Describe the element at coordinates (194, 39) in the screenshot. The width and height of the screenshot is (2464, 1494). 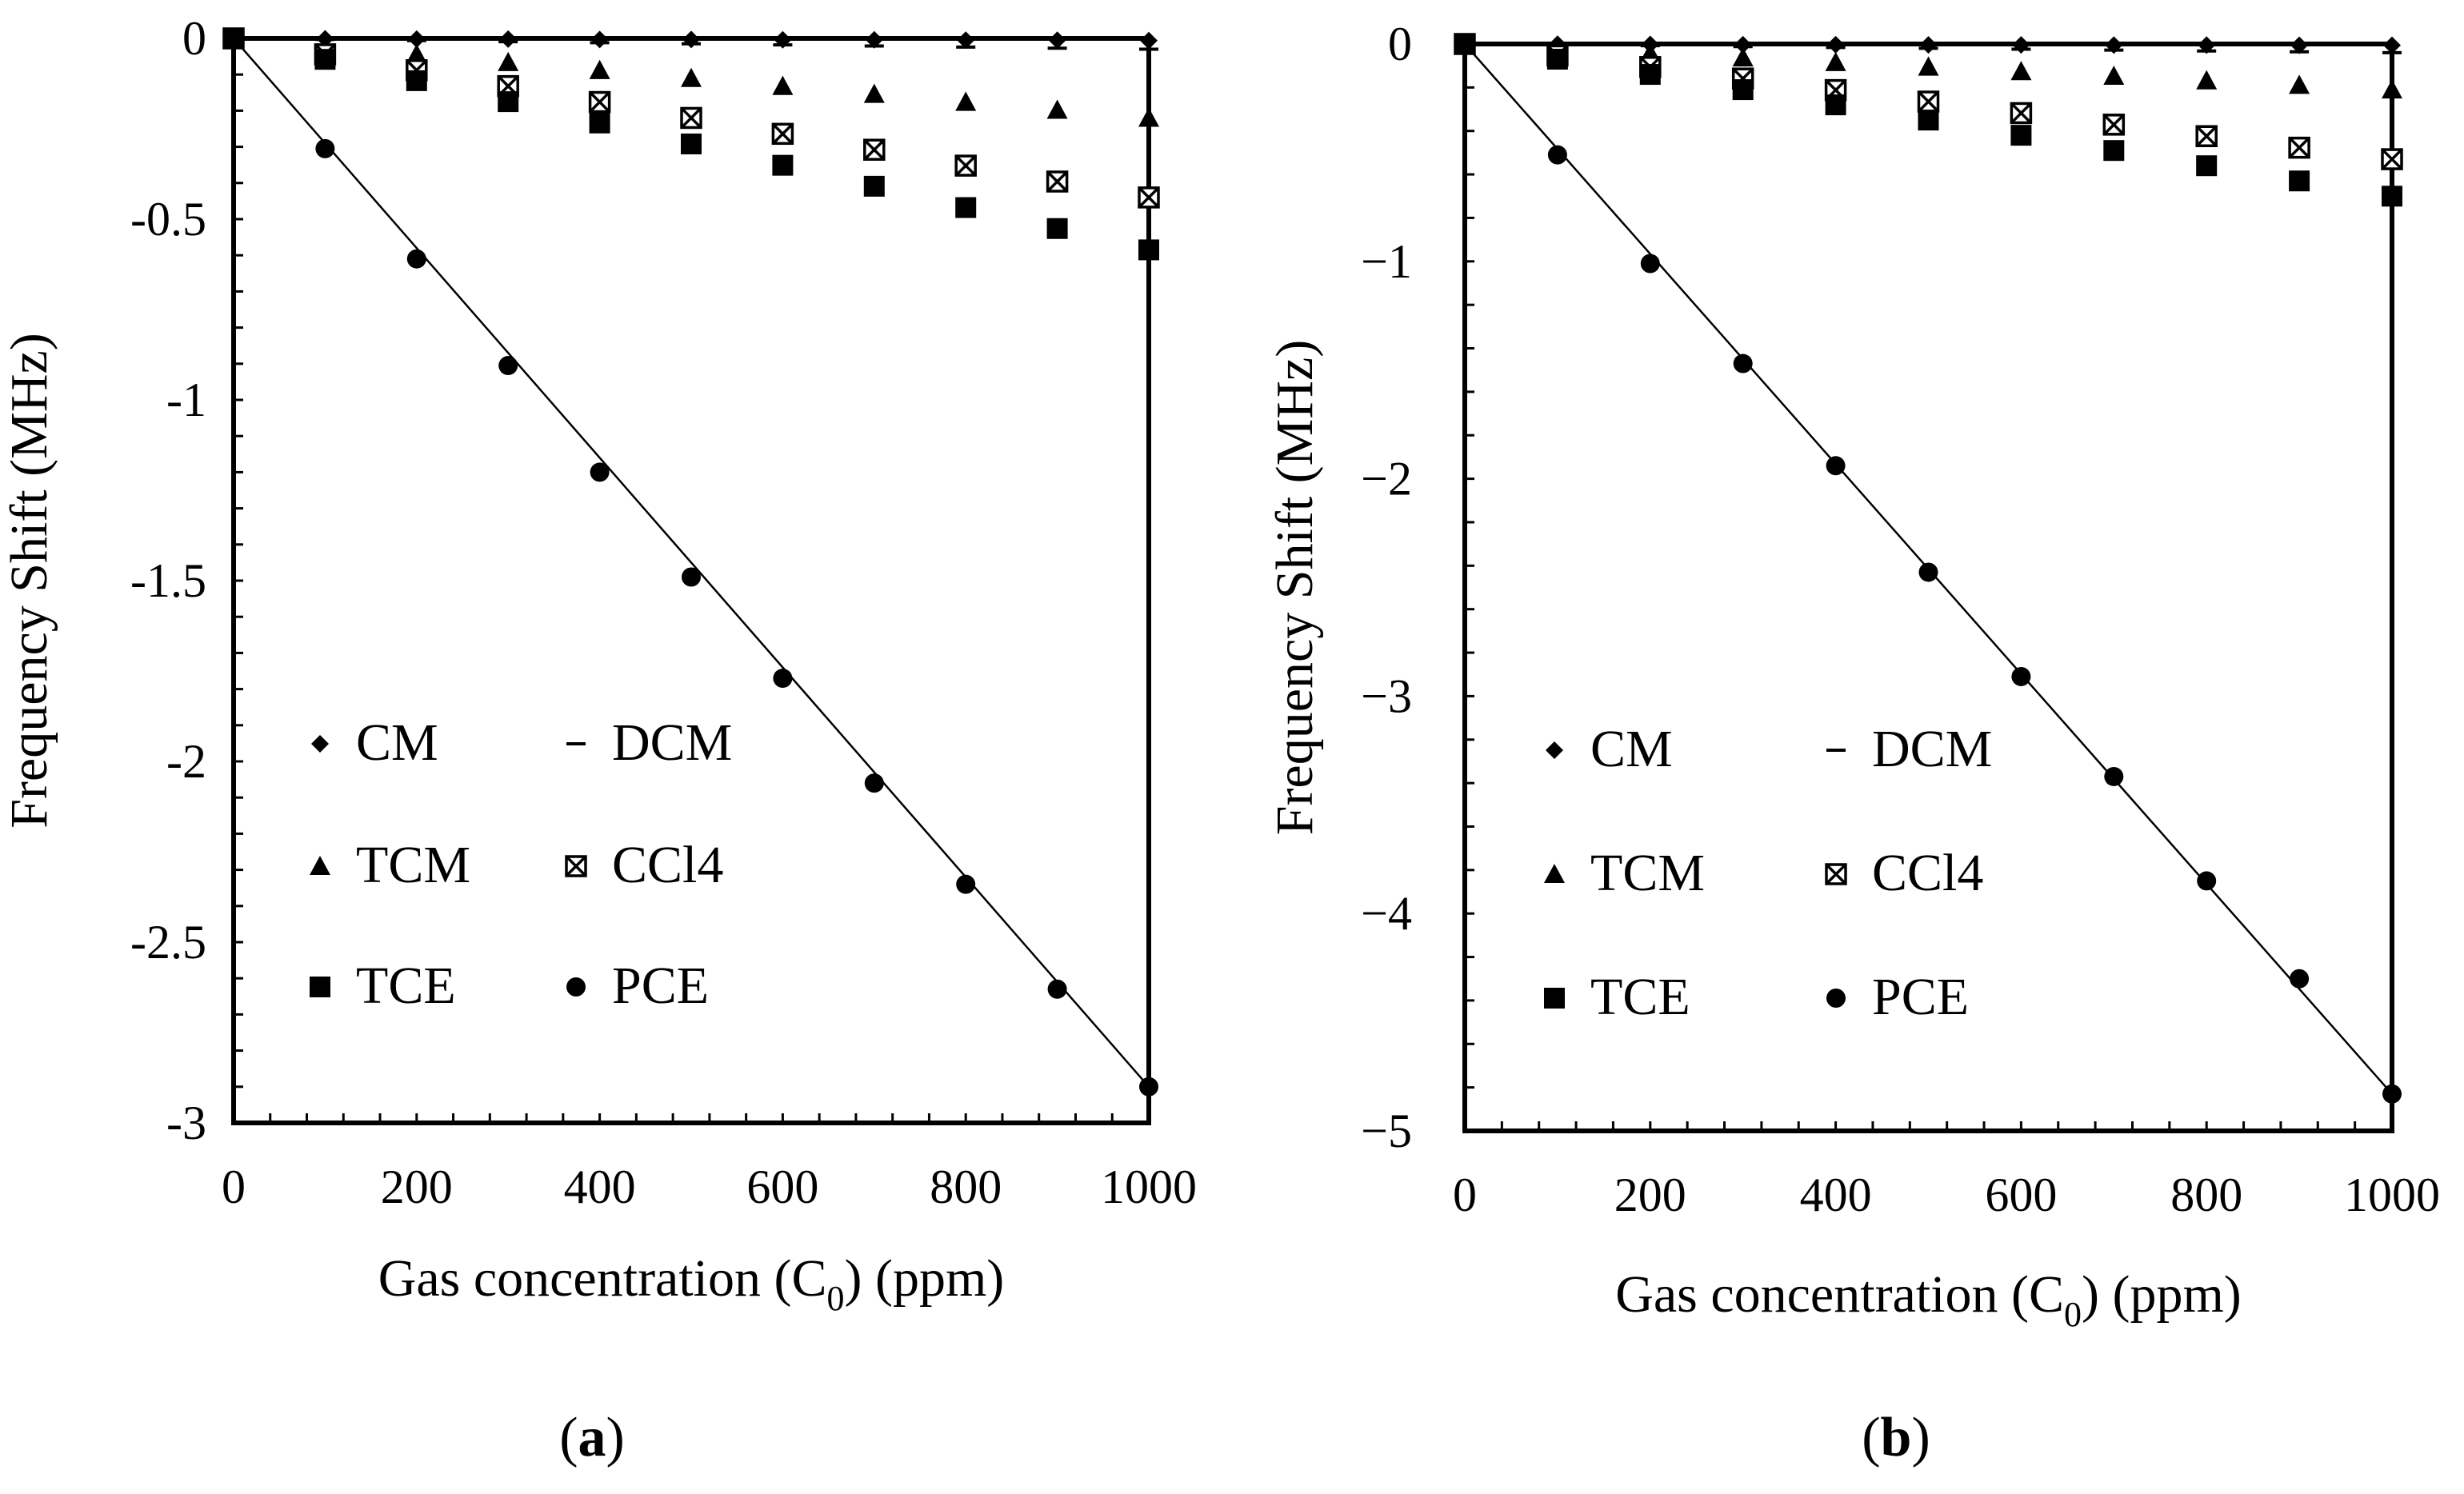
I see `y-tick-label: 0` at that location.